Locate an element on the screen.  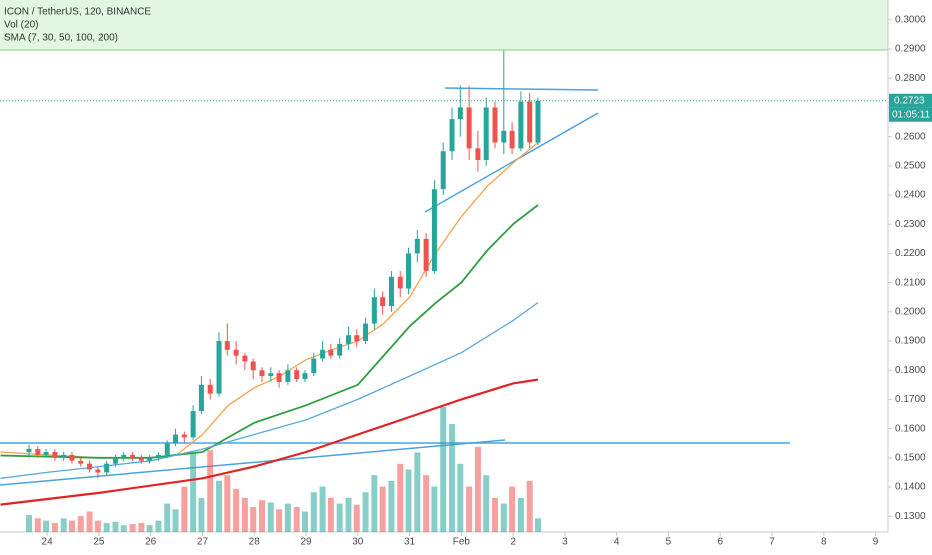
sma-label: SMA (7, 30, 50, 100, 200) is located at coordinates (61, 38).